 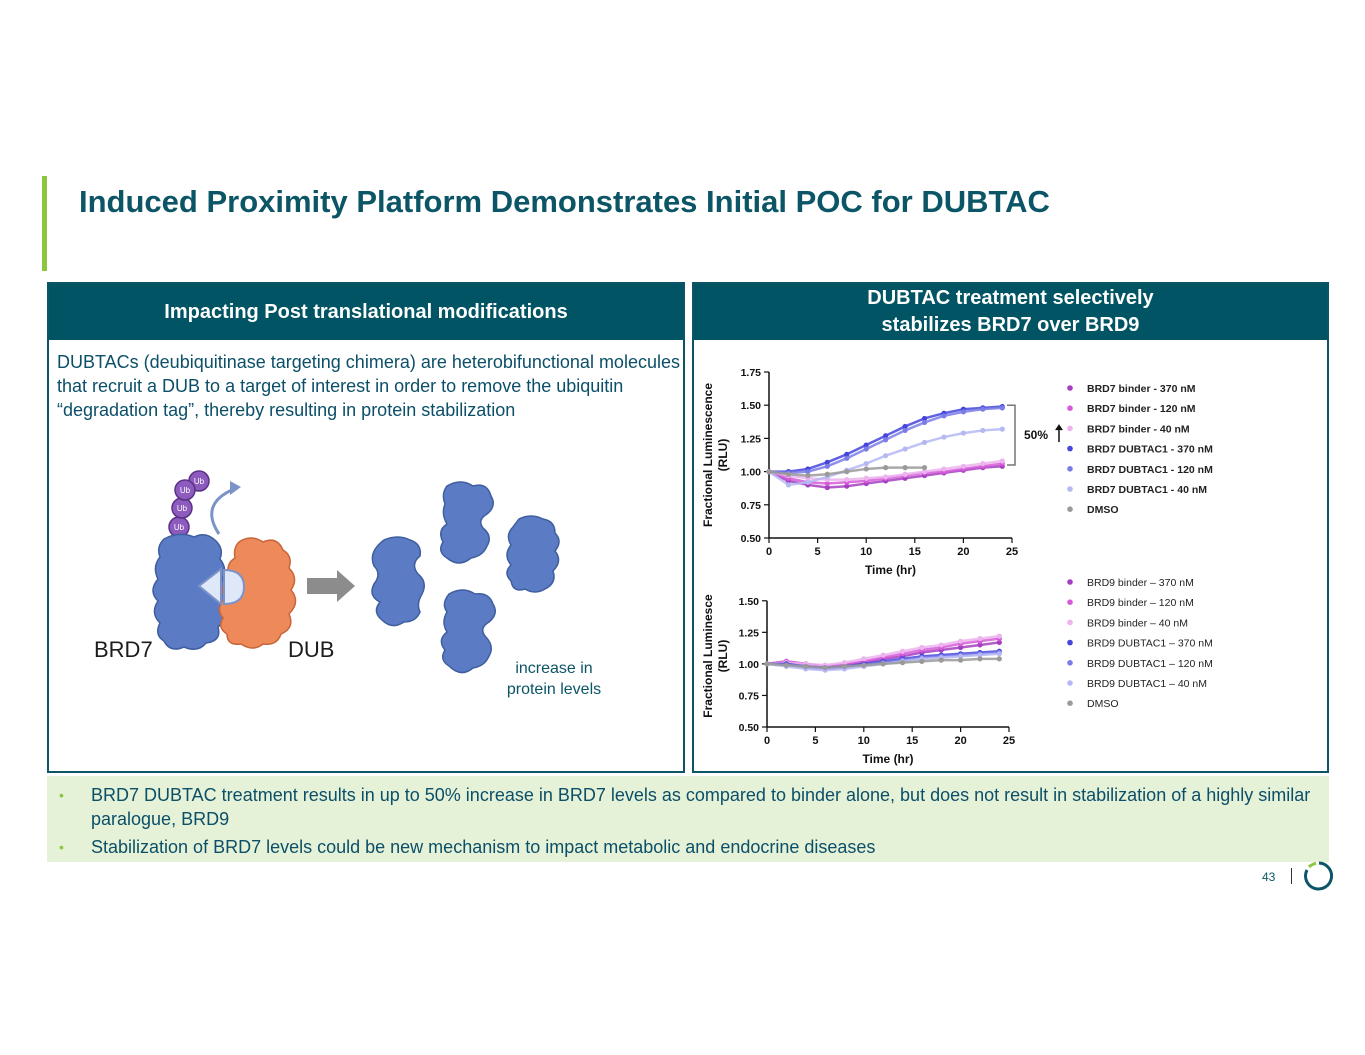 What do you see at coordinates (1011, 435) in the screenshot?
I see `annotation-bracket` at bounding box center [1011, 435].